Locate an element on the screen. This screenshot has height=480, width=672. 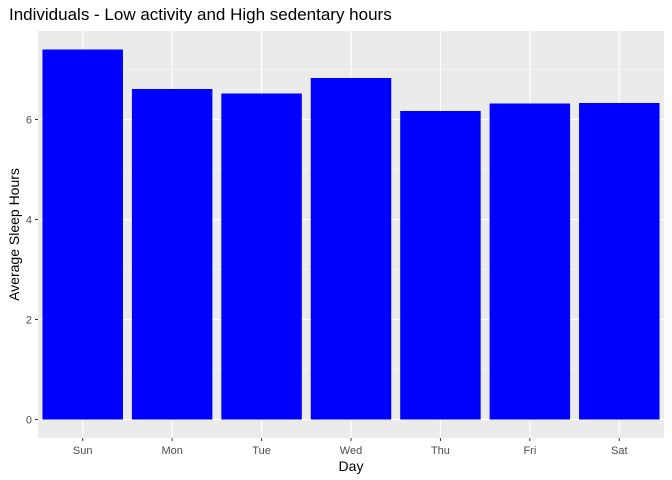
x-axis-title: Day is located at coordinates (351, 466).